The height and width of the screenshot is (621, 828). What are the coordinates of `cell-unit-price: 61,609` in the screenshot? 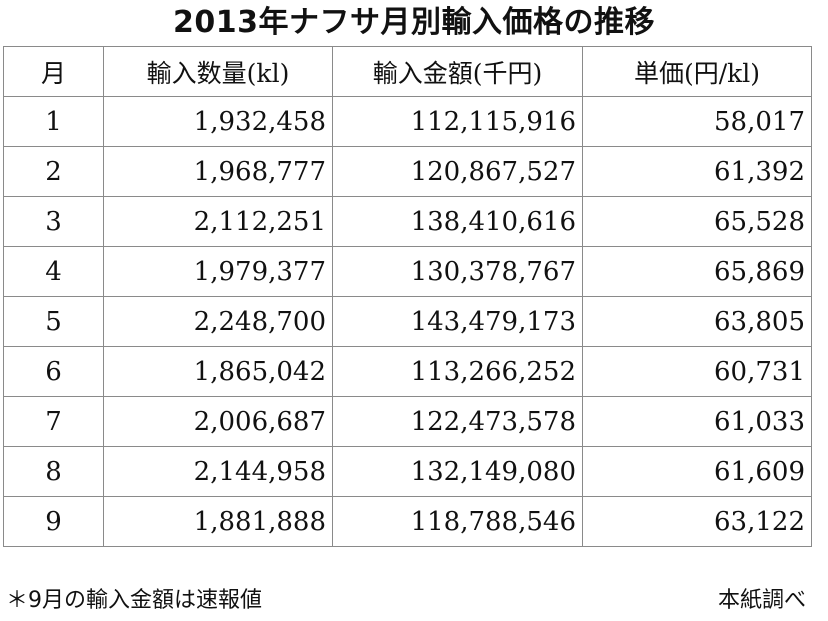 It's located at (697, 471).